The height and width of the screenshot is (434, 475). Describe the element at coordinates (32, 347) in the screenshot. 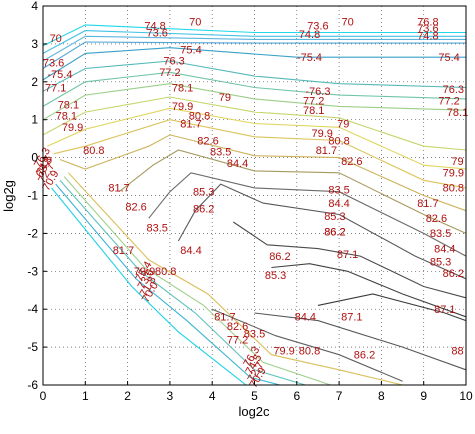

I see `y-tick-label: -5` at that location.